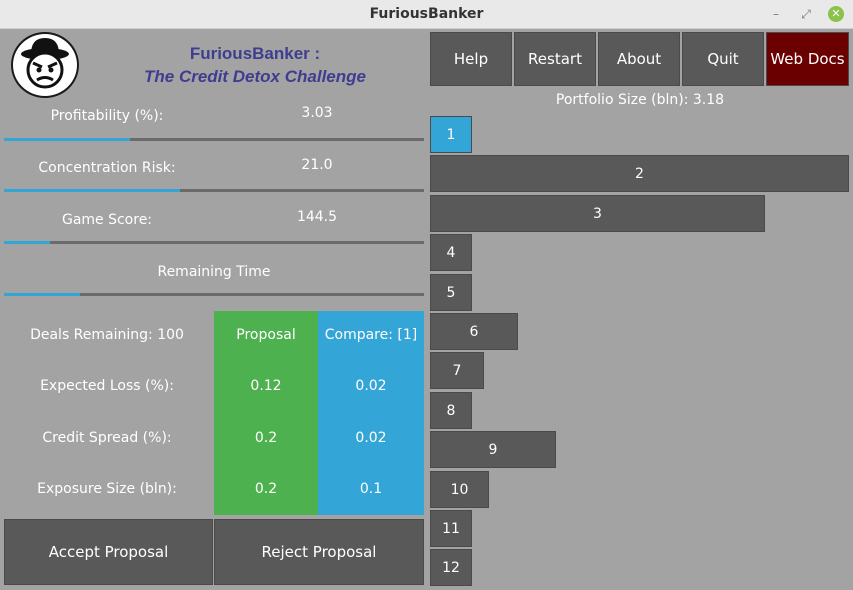 The height and width of the screenshot is (590, 853). I want to click on window-titlebar: FuriousBanker – ⤢ ✕, so click(426, 14).